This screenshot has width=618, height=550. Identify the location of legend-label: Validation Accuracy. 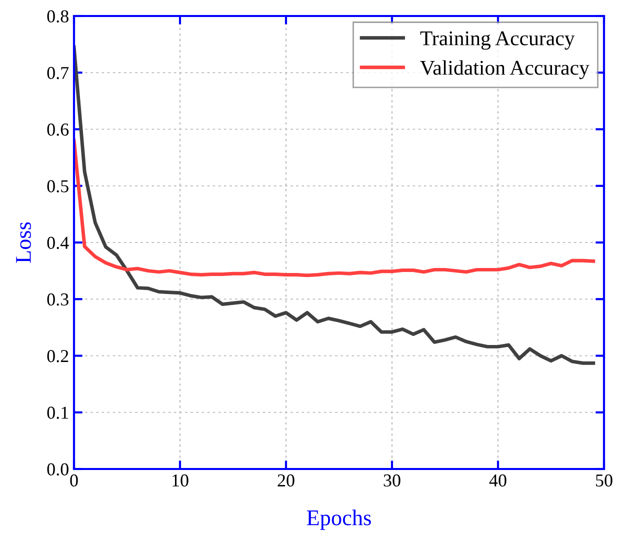
(505, 70).